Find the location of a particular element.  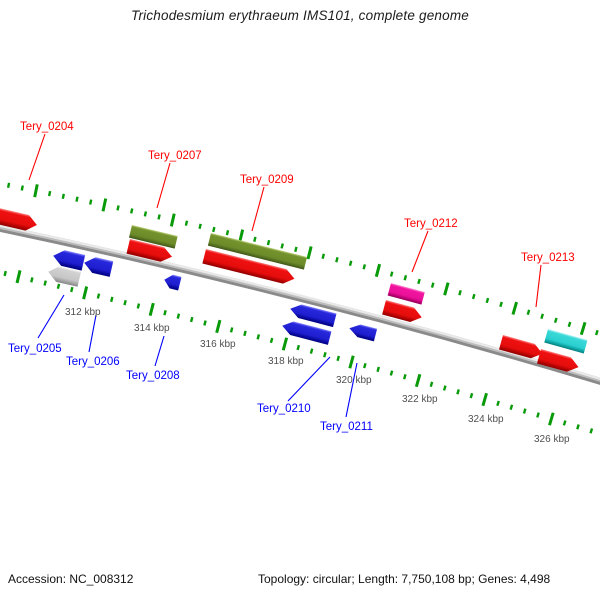

ruler-label-318: 318 kbp is located at coordinates (286, 361).